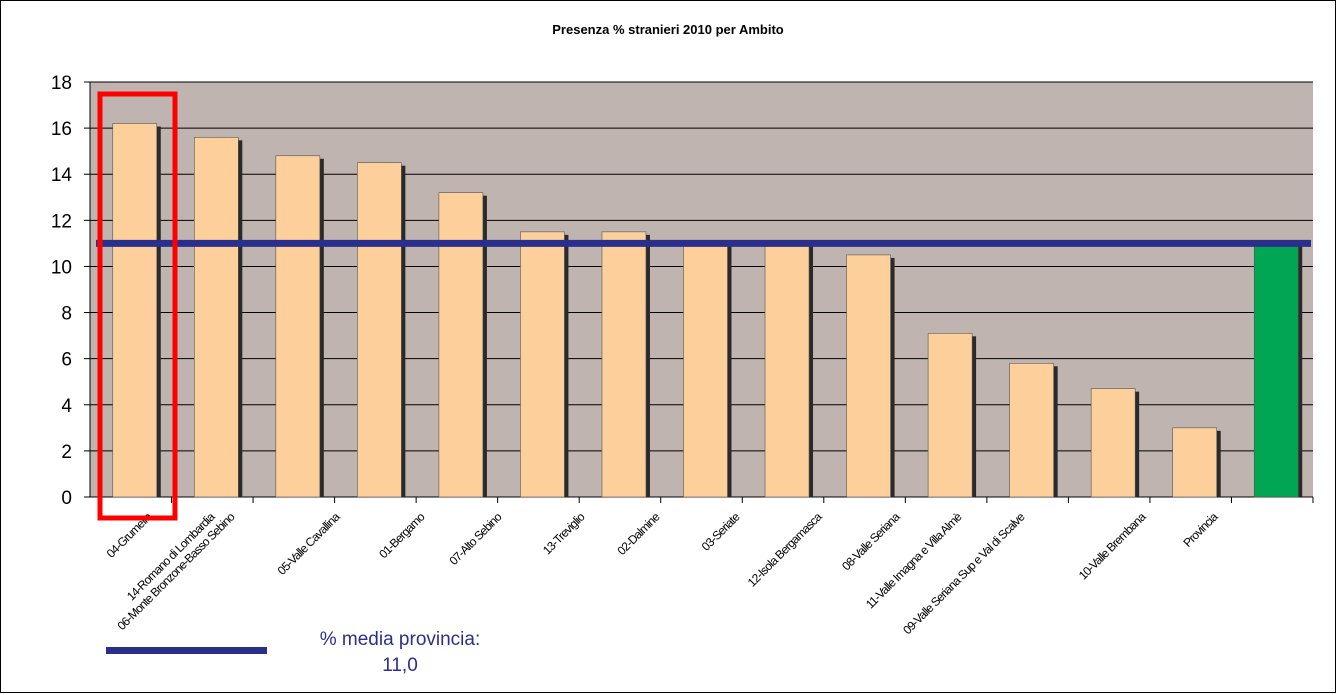 The width and height of the screenshot is (1338, 695). What do you see at coordinates (785, 549) in the screenshot?
I see `x-tick-label: 12-Isola Bergamasca` at bounding box center [785, 549].